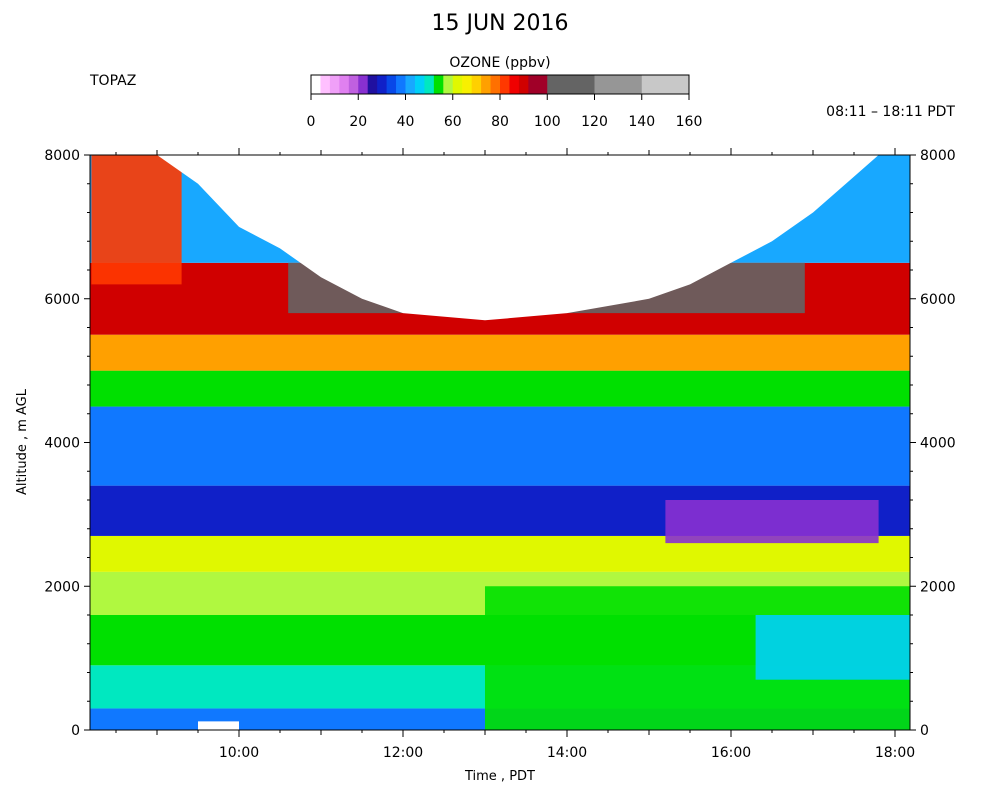  What do you see at coordinates (499, 776) in the screenshot?
I see `x-axis-label: Time , PDT` at bounding box center [499, 776].